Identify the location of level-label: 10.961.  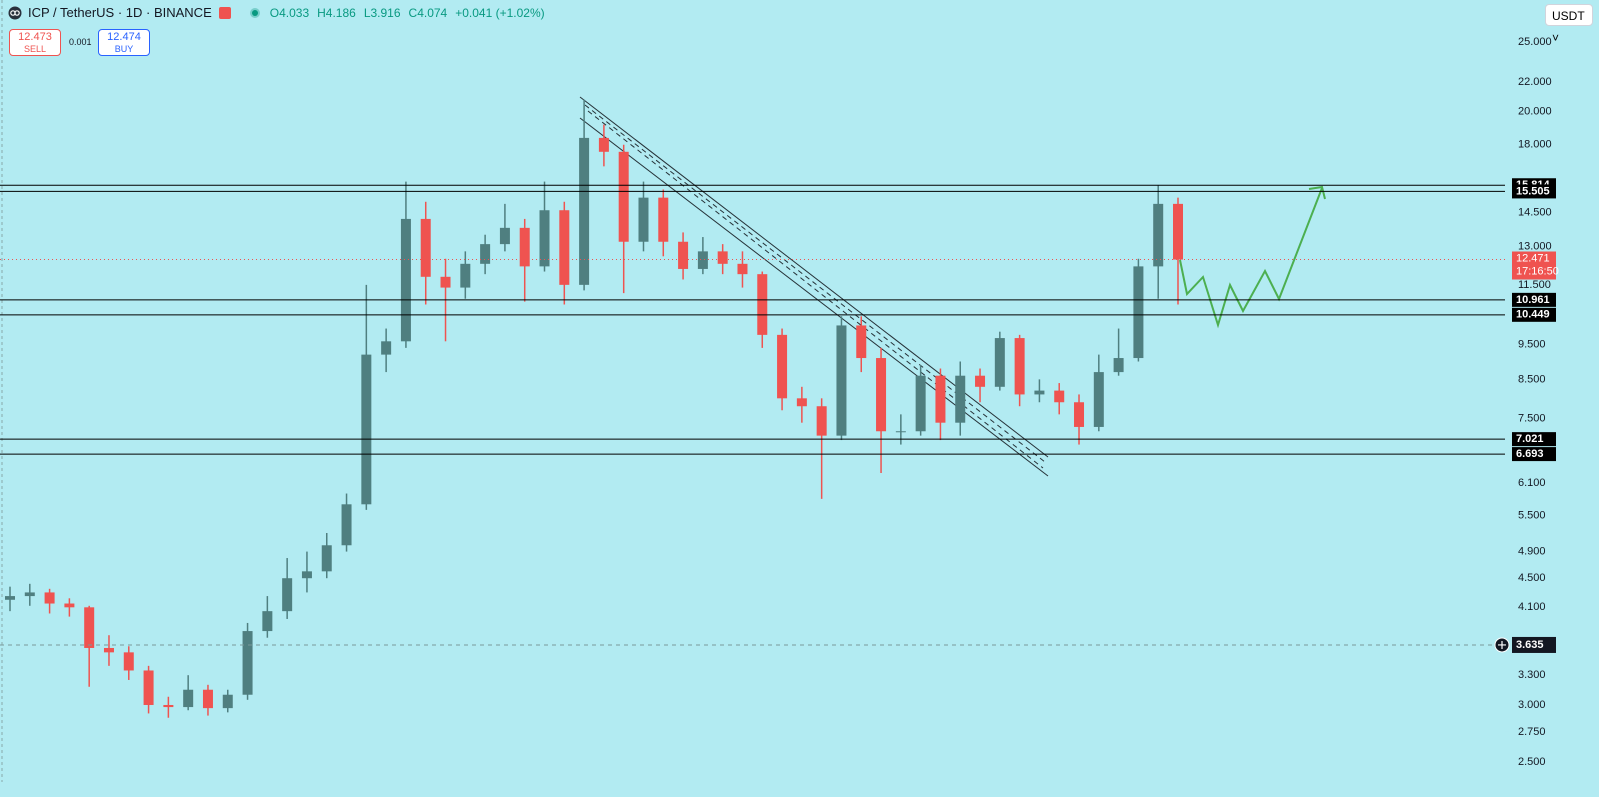
(1533, 300).